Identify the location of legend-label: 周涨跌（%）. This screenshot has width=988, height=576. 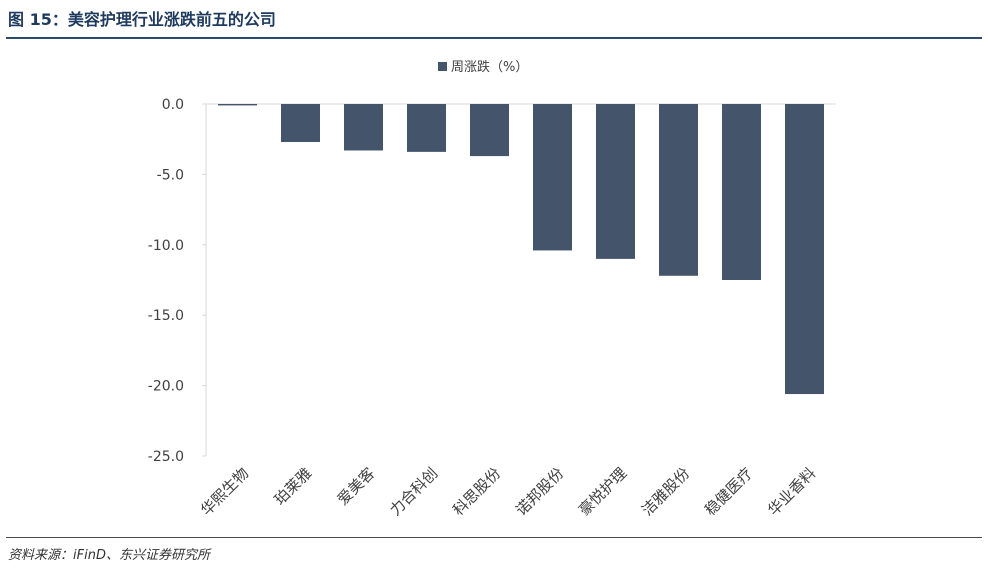
(489, 67).